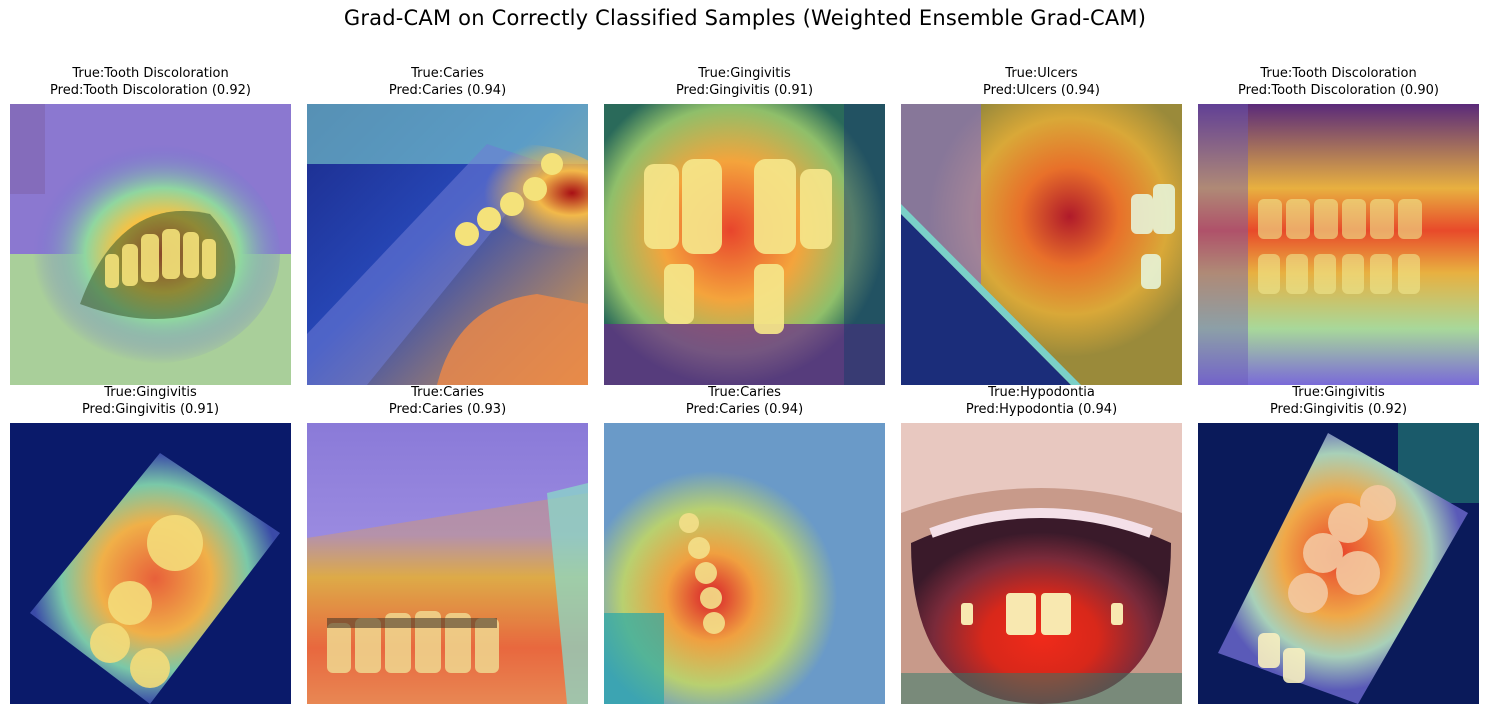  I want to click on true-label: True:Hypodontia, so click(1041, 392).